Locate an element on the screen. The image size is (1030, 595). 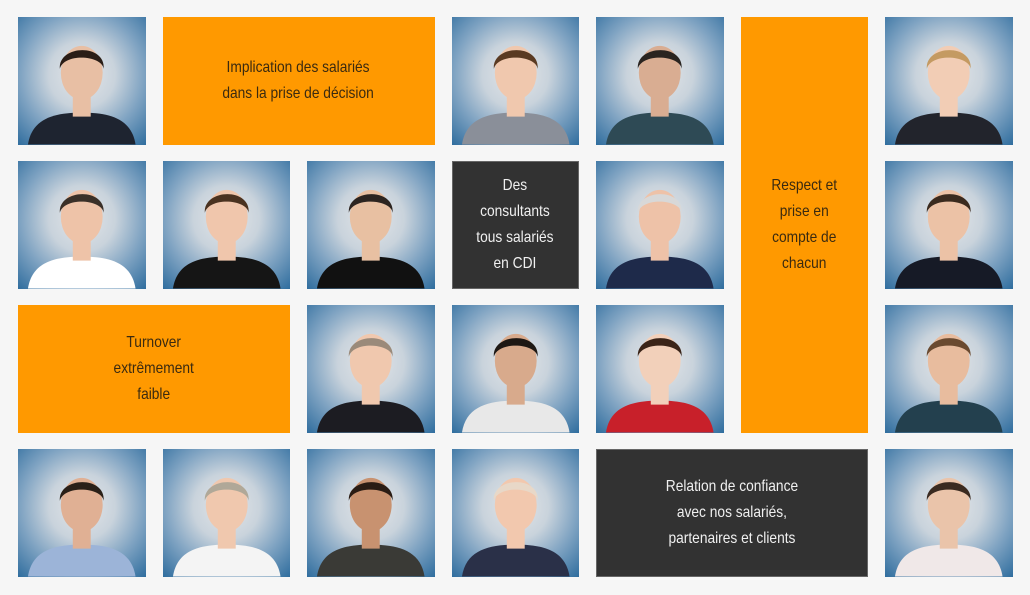
value-tile-turnover: Turnover extrêmement faible is located at coordinates (154, 369).